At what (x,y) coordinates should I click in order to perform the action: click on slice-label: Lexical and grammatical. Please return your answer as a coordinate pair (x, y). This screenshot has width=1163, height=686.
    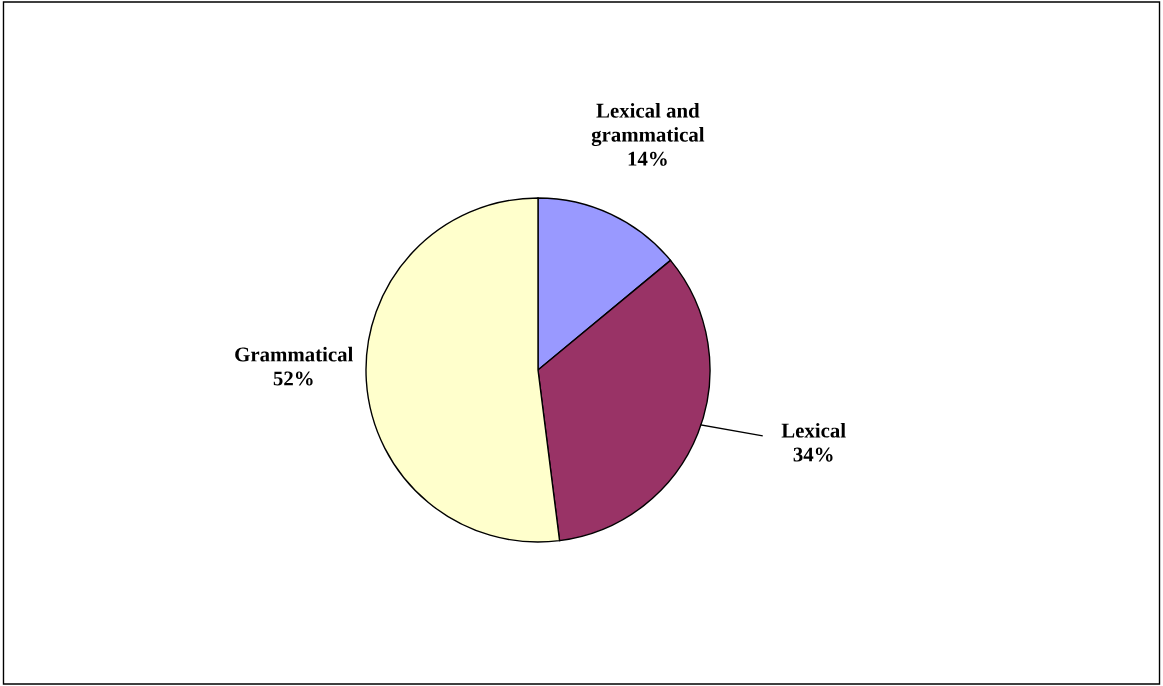
    Looking at the image, I should click on (648, 125).